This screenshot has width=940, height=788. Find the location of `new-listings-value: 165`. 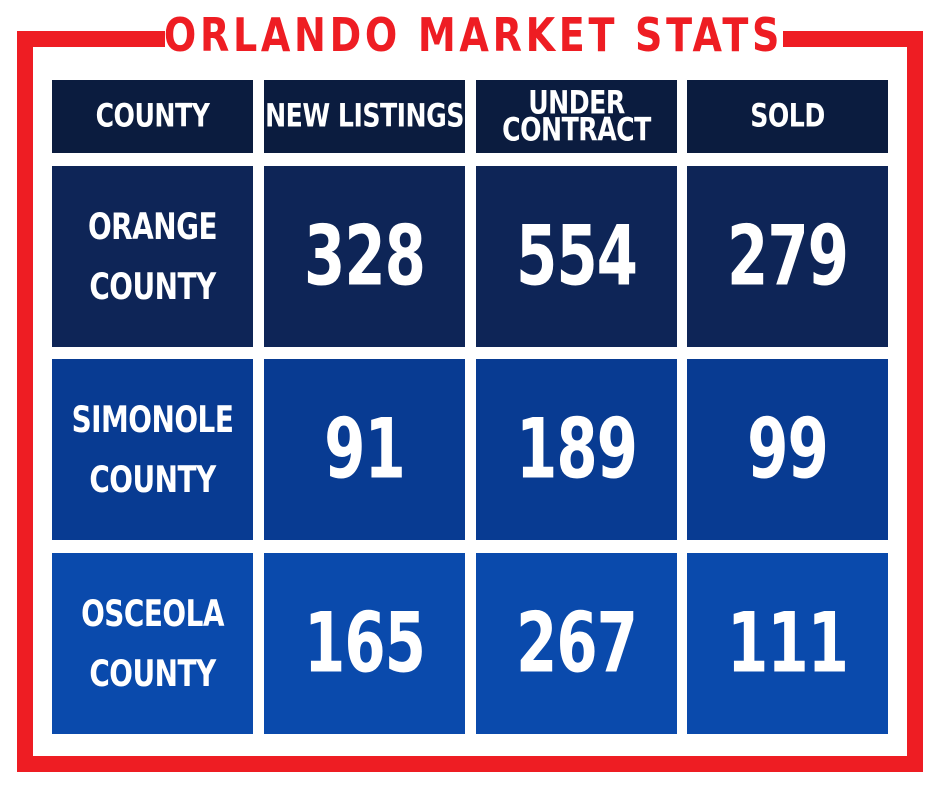

new-listings-value: 165 is located at coordinates (364, 643).